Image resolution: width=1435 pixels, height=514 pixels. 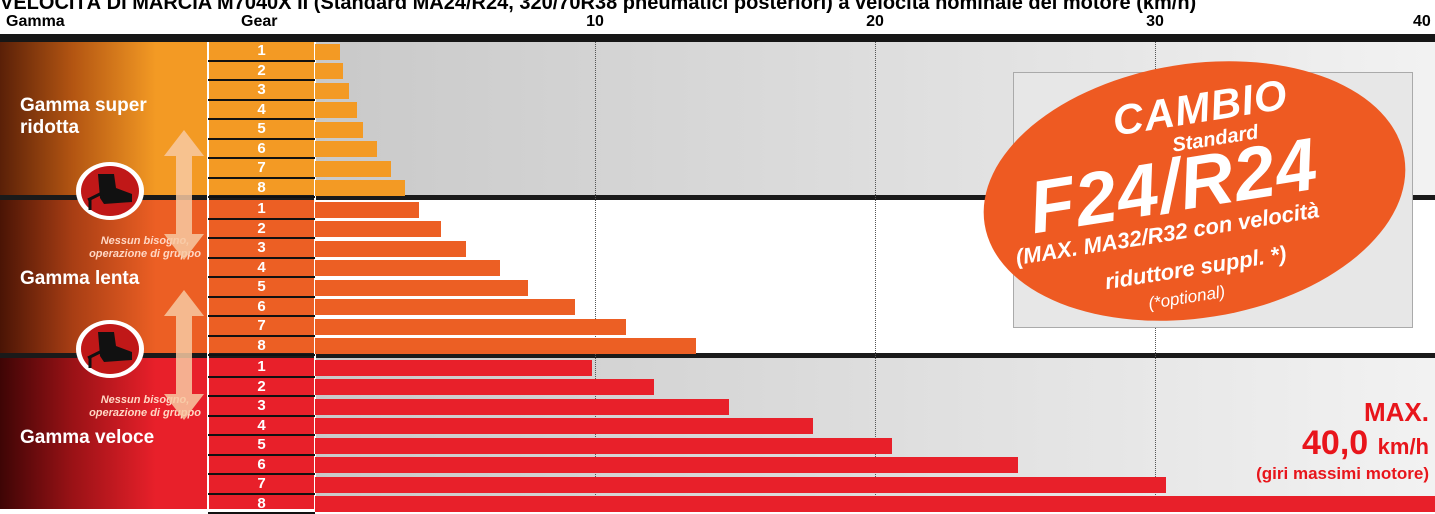 I want to click on max-speed: 40,0 km/h, so click(x=1365, y=445).